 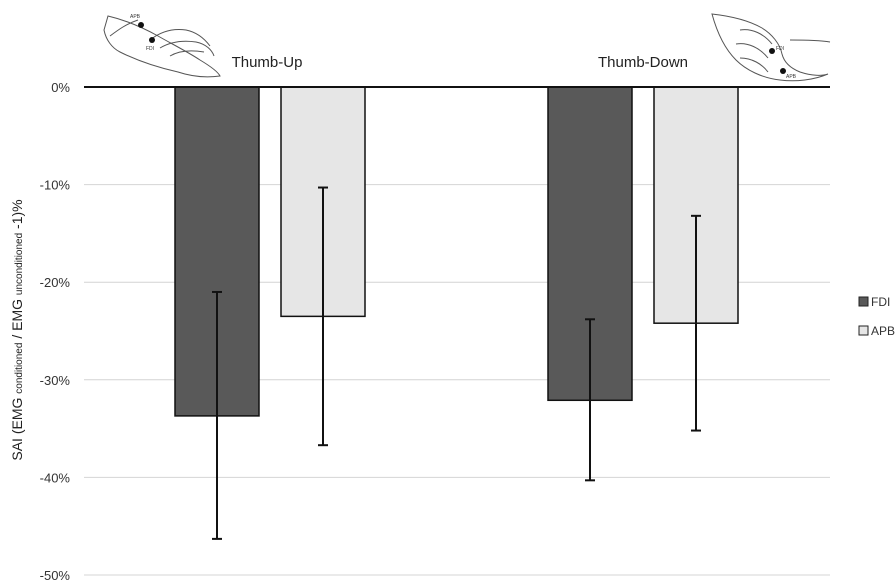 What do you see at coordinates (55, 282) in the screenshot?
I see `y-tick-label: -20%` at bounding box center [55, 282].